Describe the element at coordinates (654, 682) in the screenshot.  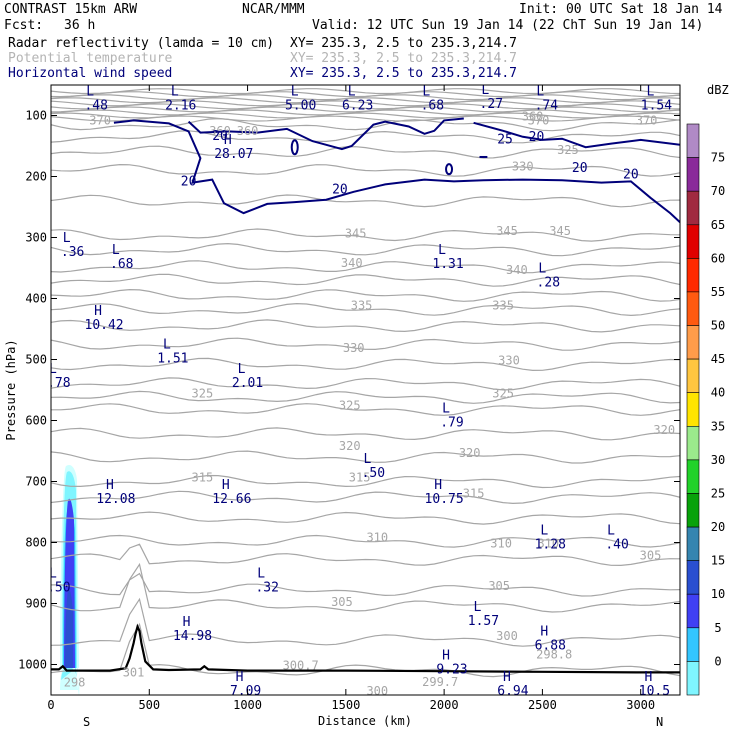
I see `high-marker: H10.5` at that location.